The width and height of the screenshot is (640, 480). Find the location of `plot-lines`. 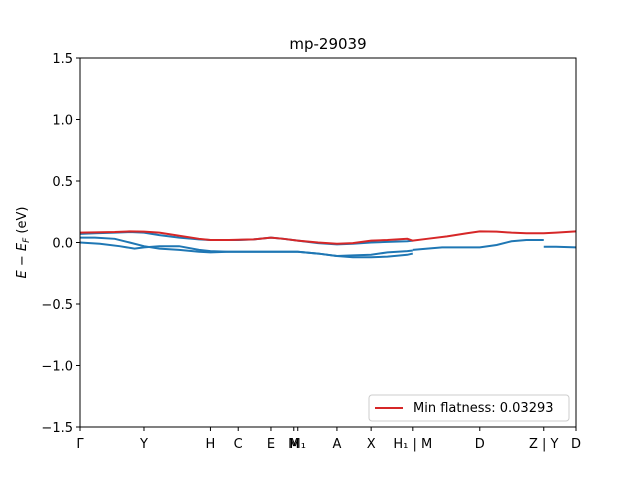

plot-lines is located at coordinates (328, 244).